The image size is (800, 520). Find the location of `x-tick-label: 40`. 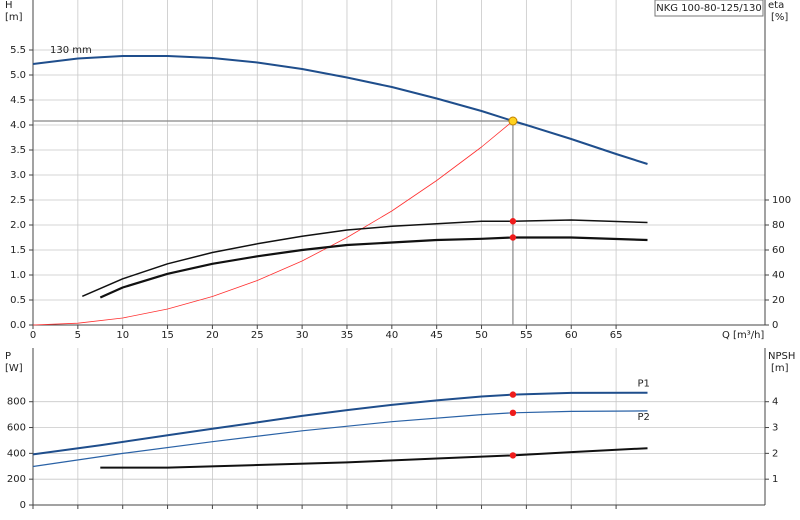

x-tick-label: 40 is located at coordinates (391, 335).